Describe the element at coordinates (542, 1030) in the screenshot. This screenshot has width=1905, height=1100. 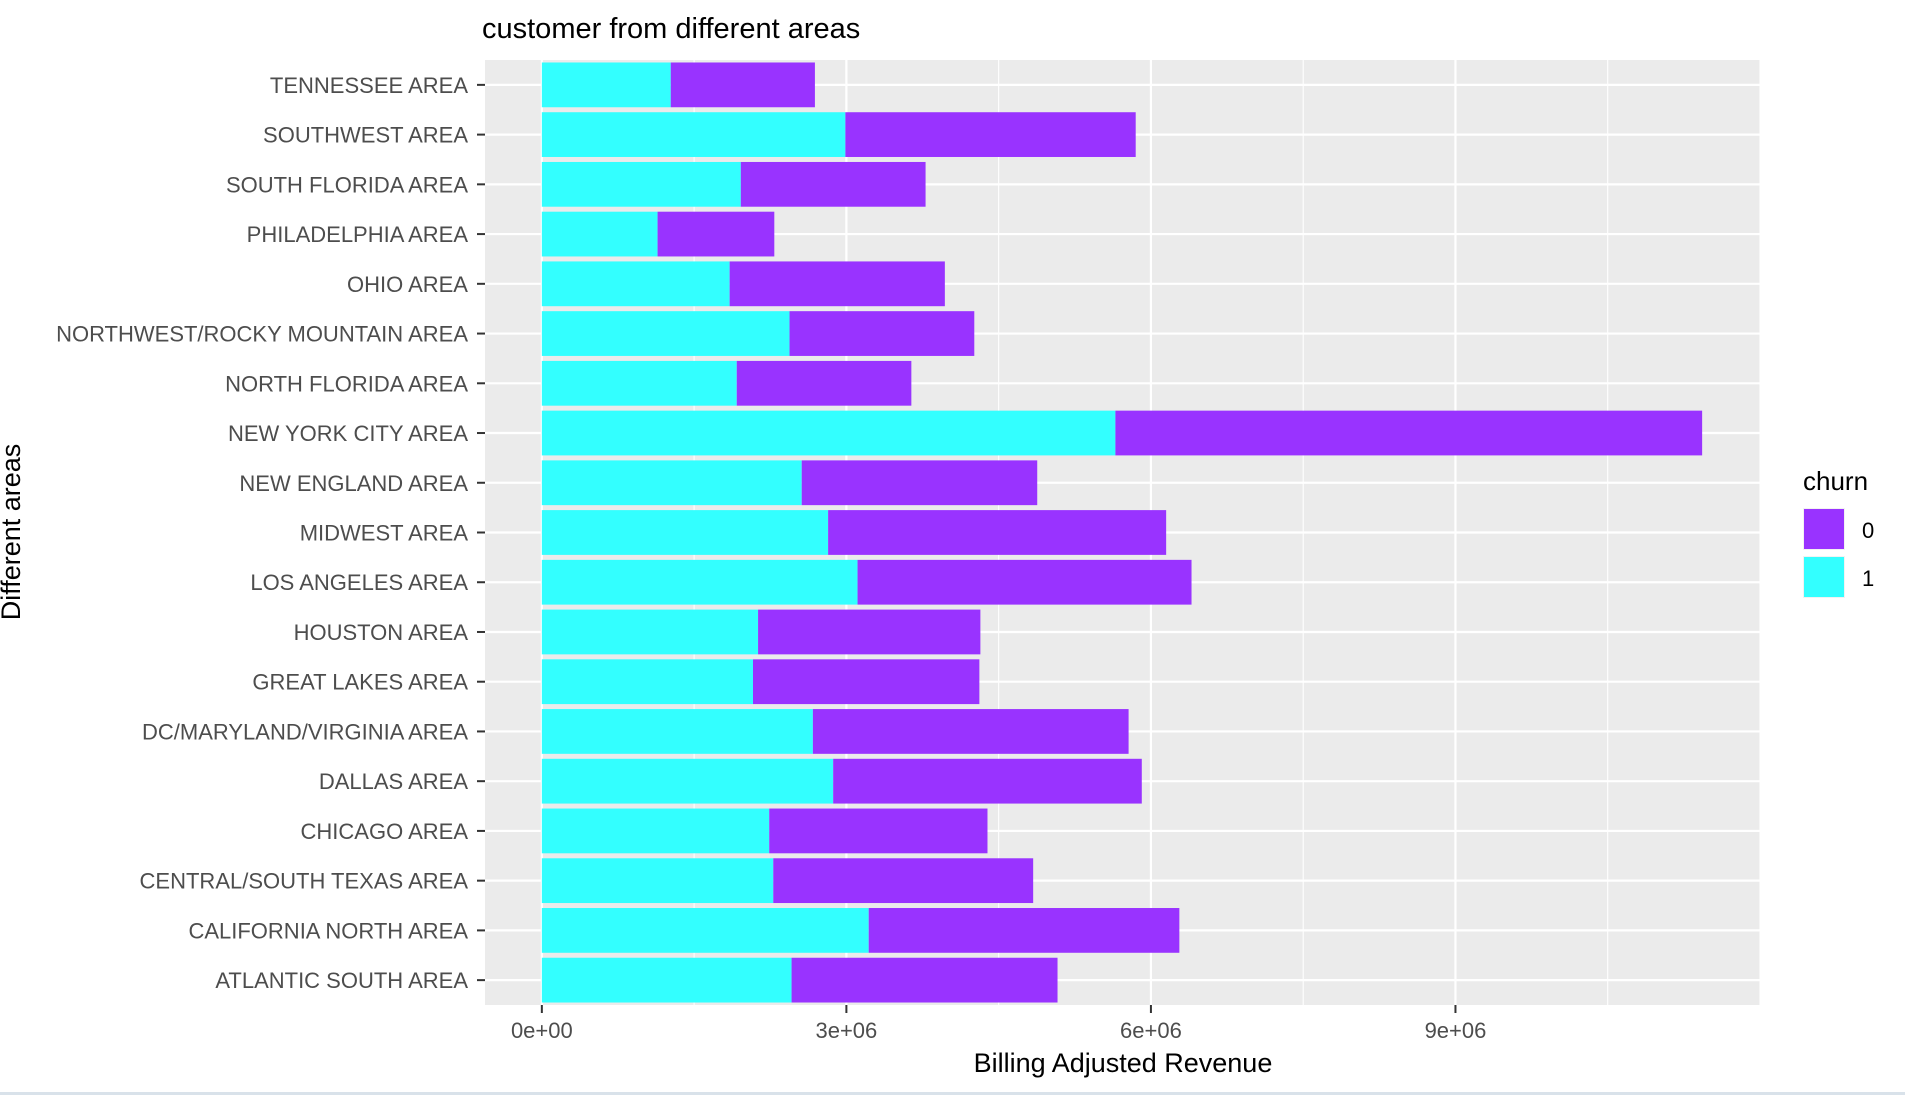
I see `x-tick-label: 0e+00` at that location.